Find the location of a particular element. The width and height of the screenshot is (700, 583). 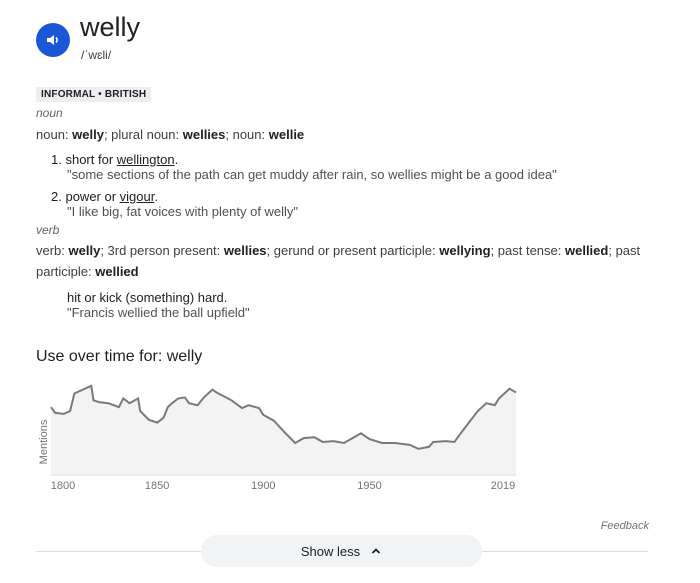

inflection-label: noun: is located at coordinates (54, 134).